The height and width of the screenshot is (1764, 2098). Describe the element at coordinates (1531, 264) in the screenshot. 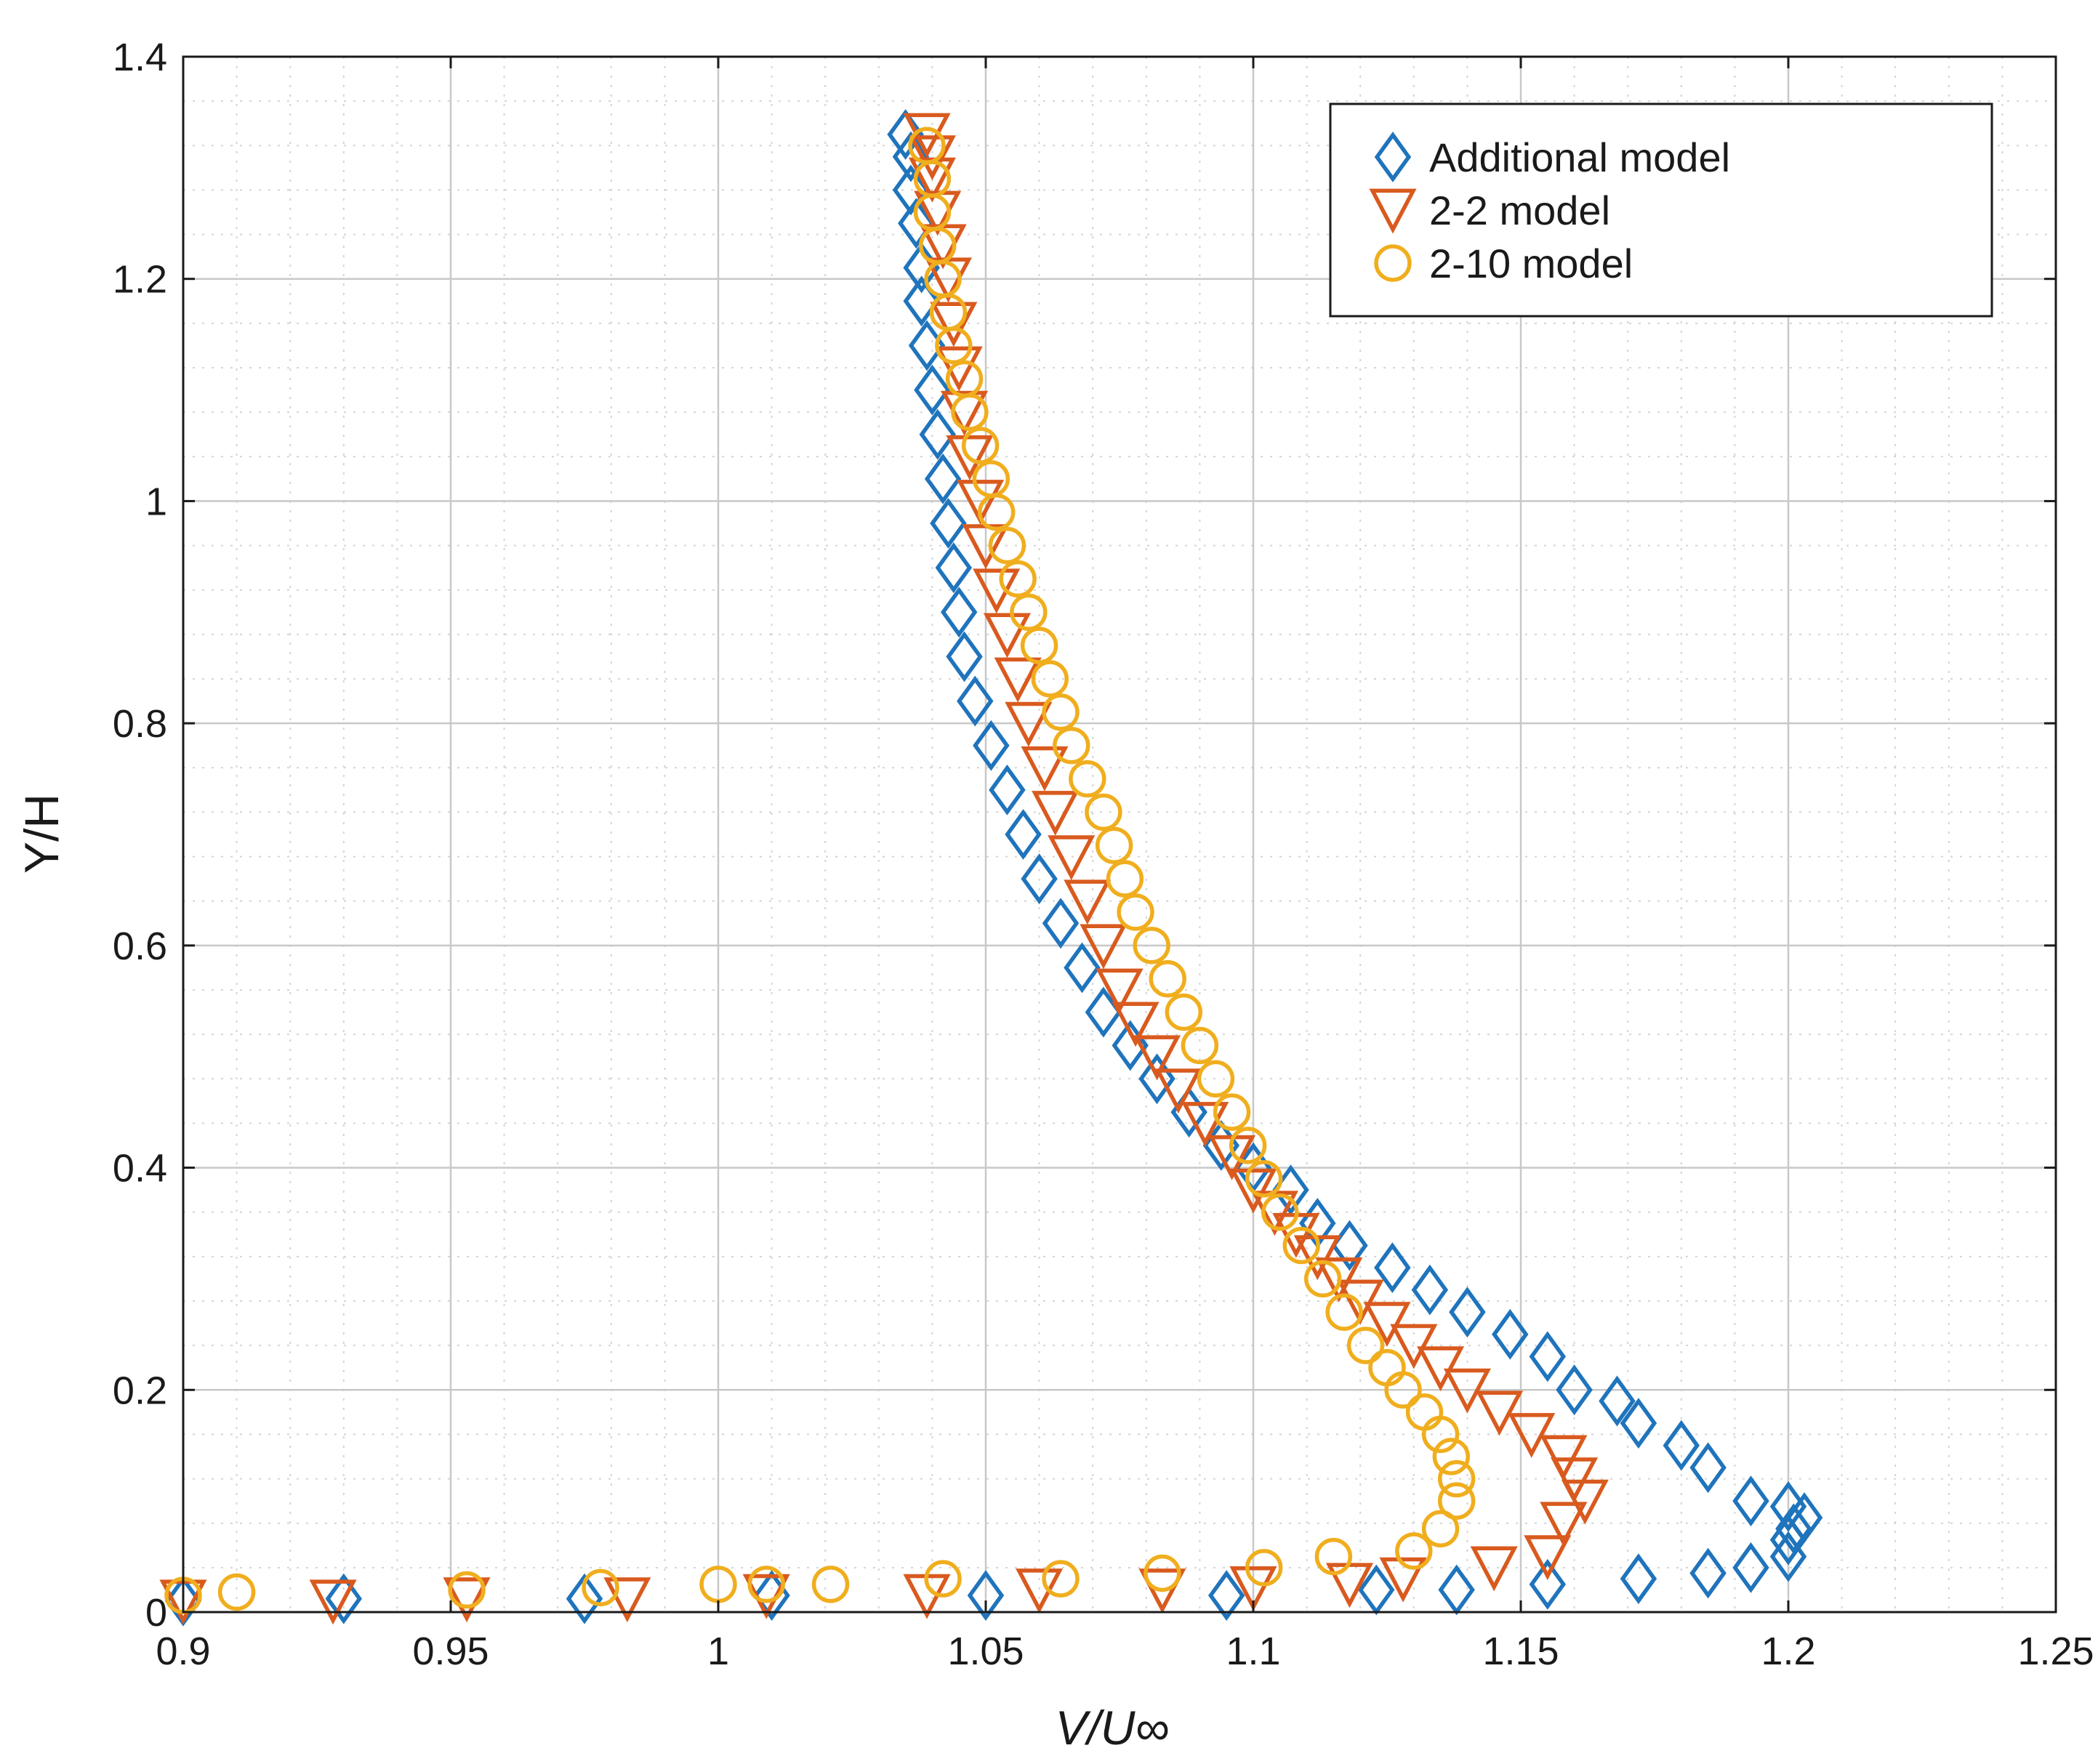

I see `legend-label: 2-10 model` at that location.